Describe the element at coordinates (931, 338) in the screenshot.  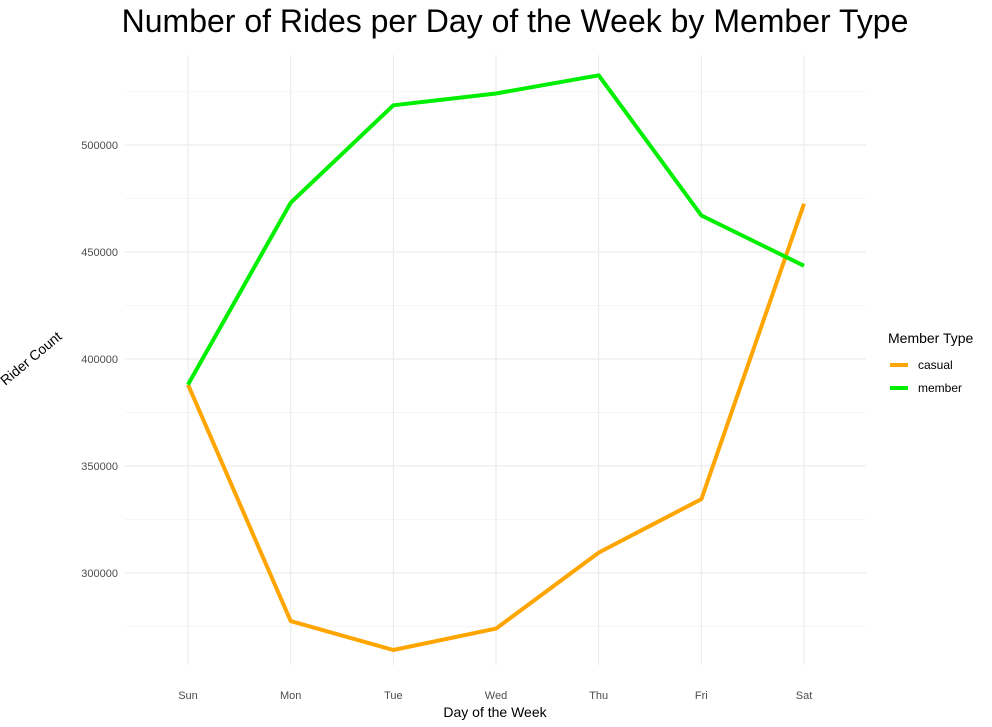
I see `legend-title: Member Type` at that location.